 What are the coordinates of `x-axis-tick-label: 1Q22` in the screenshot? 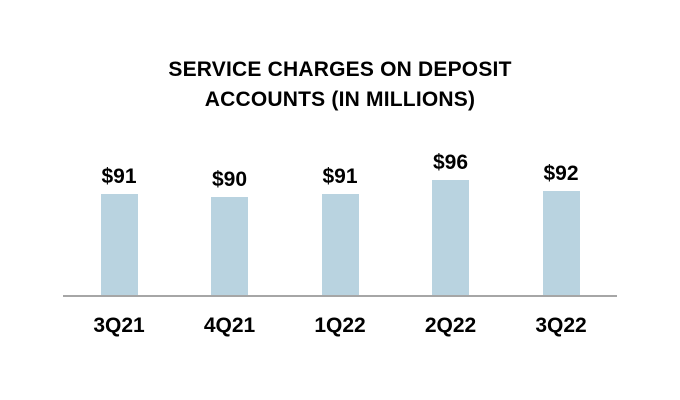 It's located at (340, 325).